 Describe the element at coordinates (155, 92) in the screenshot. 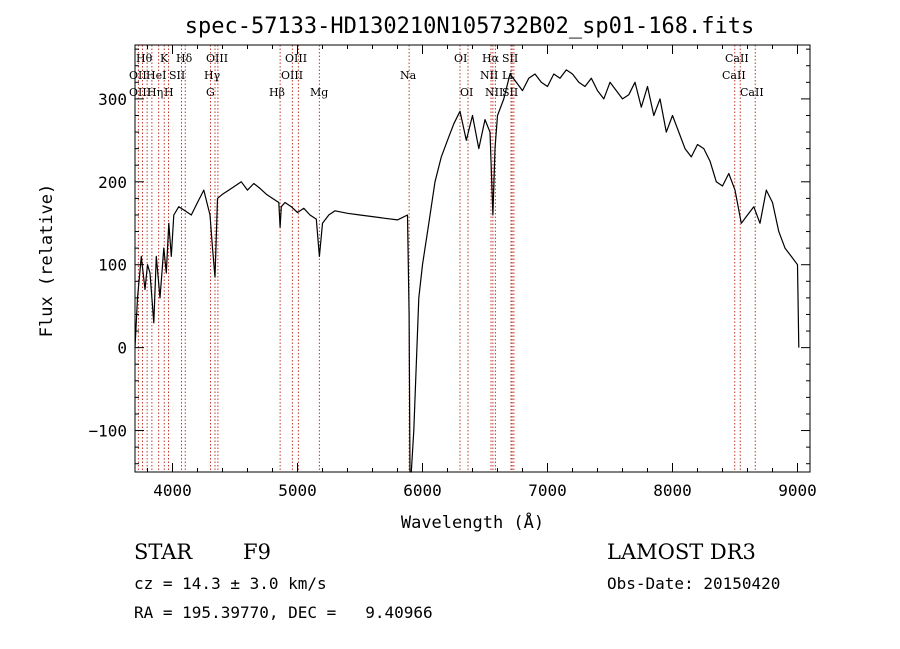

I see `line-label: Hη` at that location.